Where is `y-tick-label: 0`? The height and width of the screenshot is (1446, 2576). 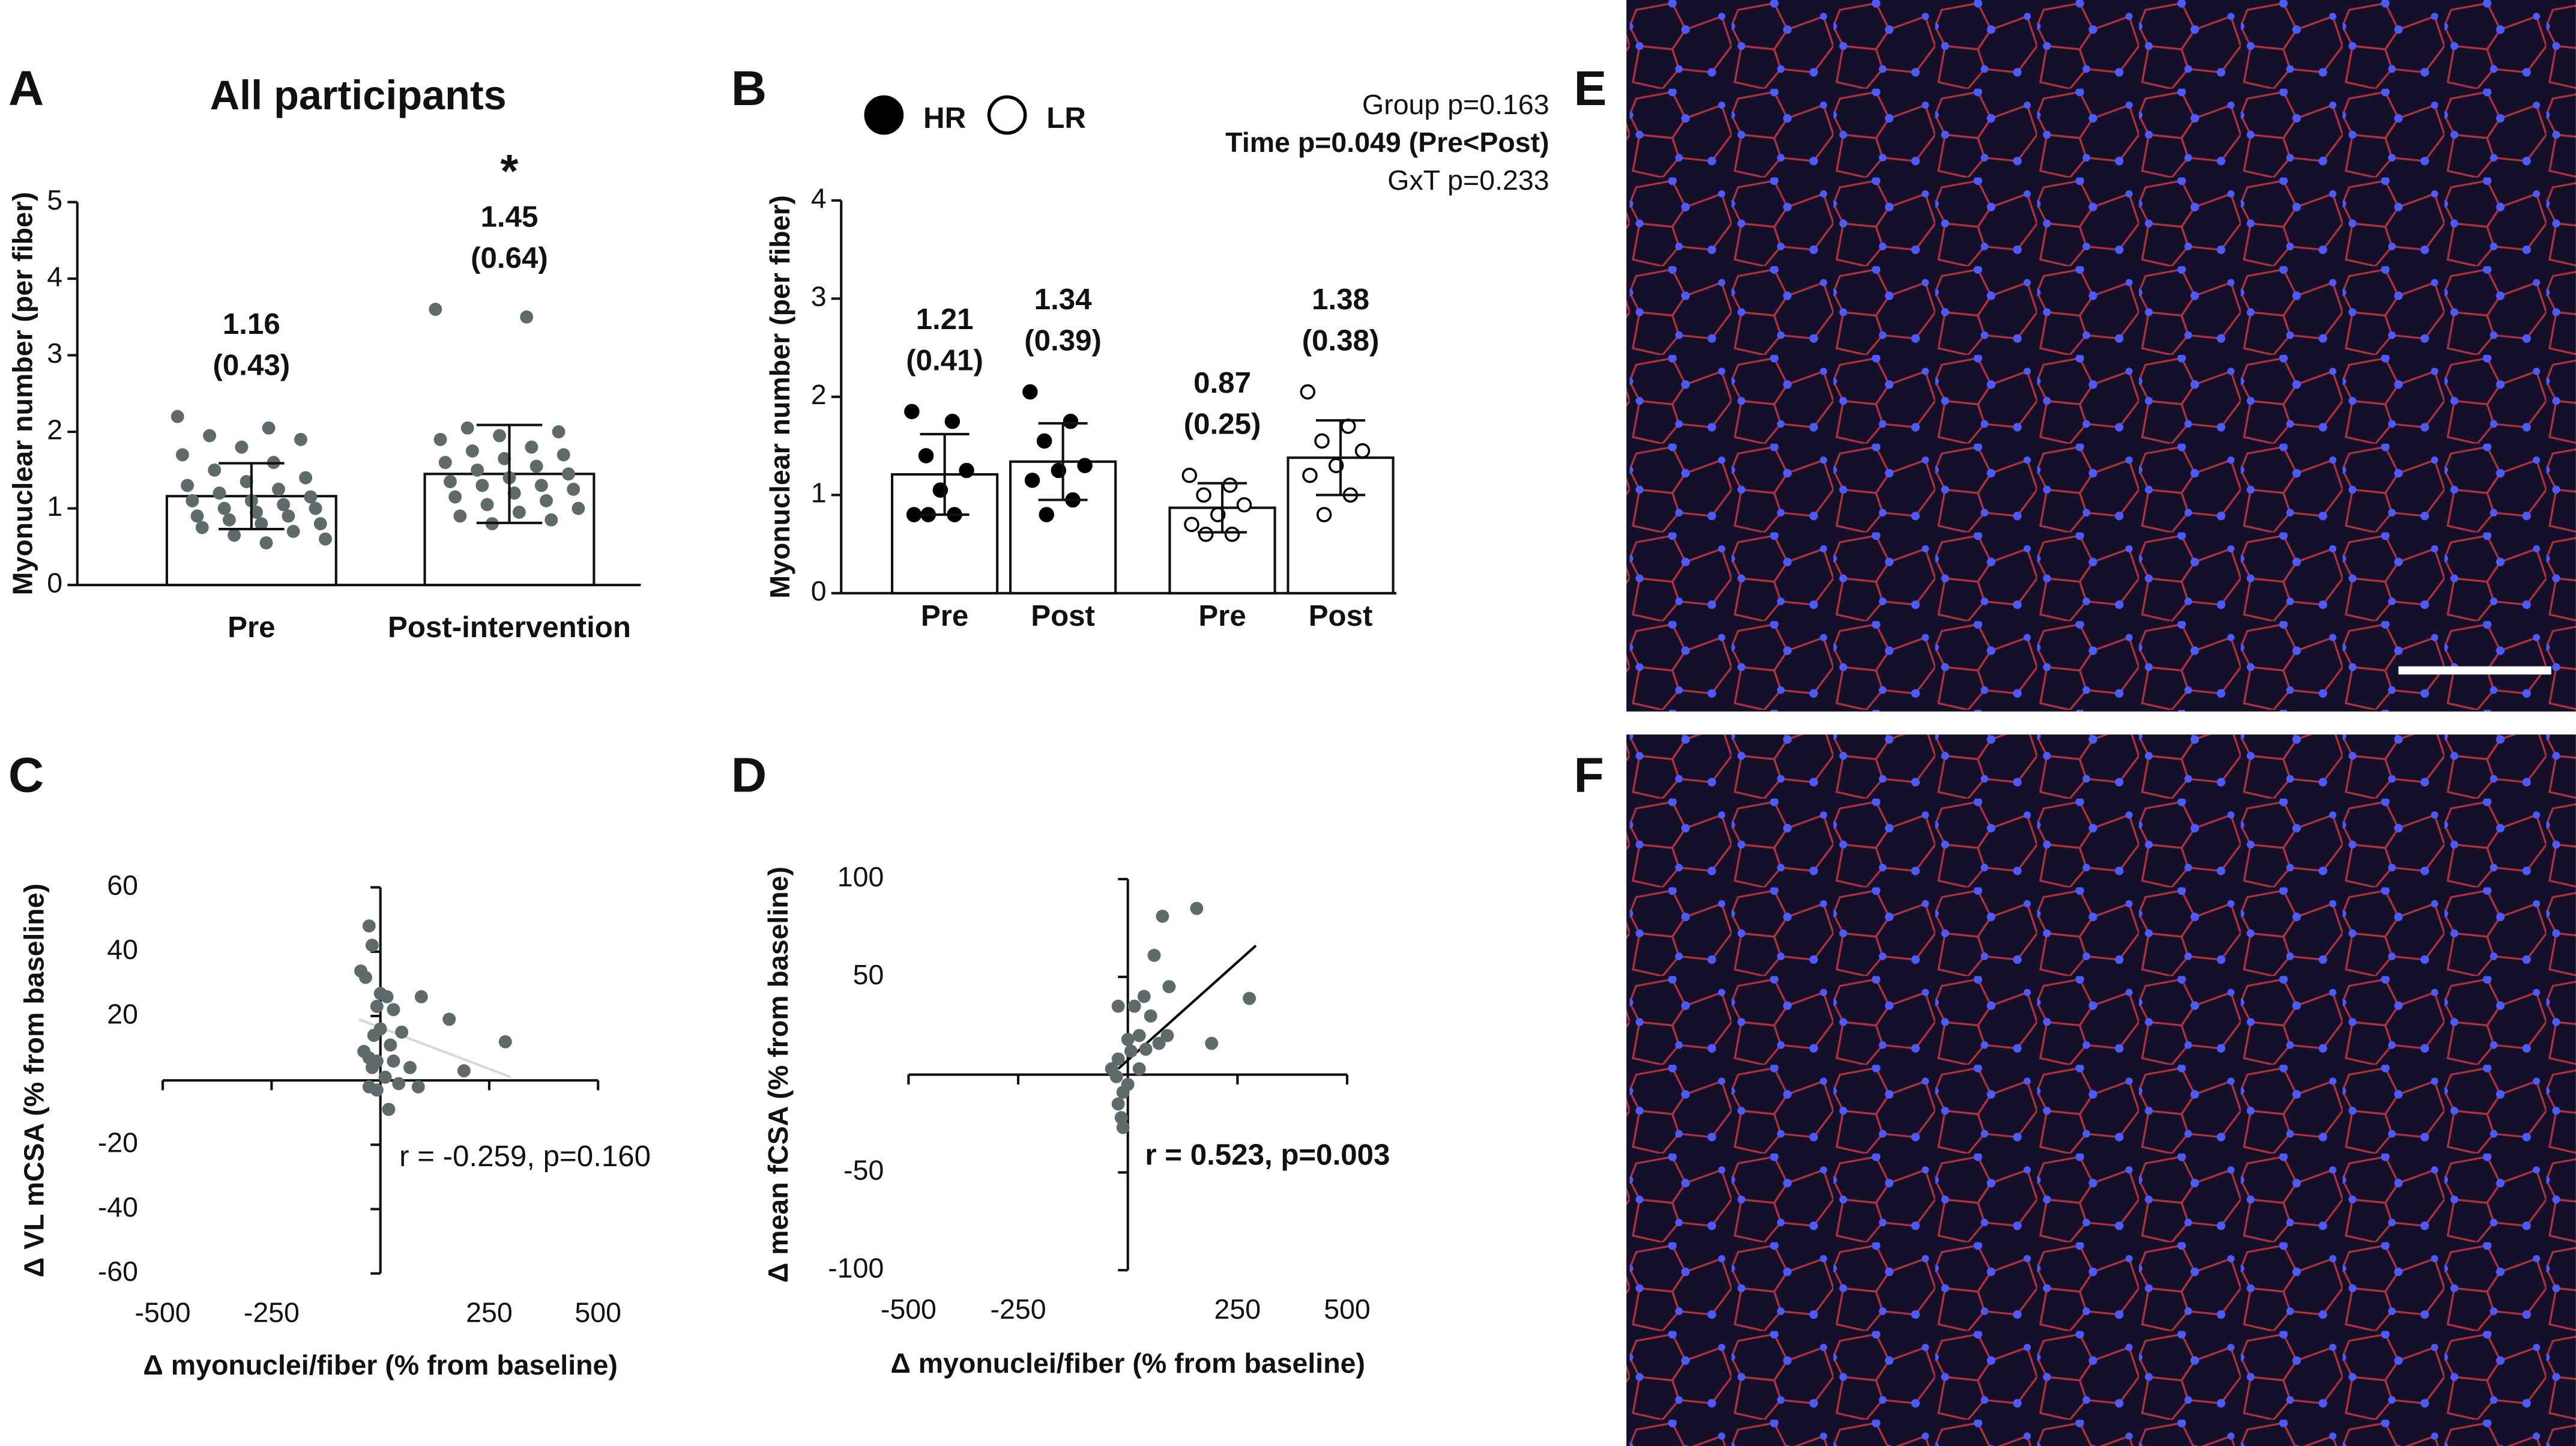 y-tick-label: 0 is located at coordinates (54, 583).